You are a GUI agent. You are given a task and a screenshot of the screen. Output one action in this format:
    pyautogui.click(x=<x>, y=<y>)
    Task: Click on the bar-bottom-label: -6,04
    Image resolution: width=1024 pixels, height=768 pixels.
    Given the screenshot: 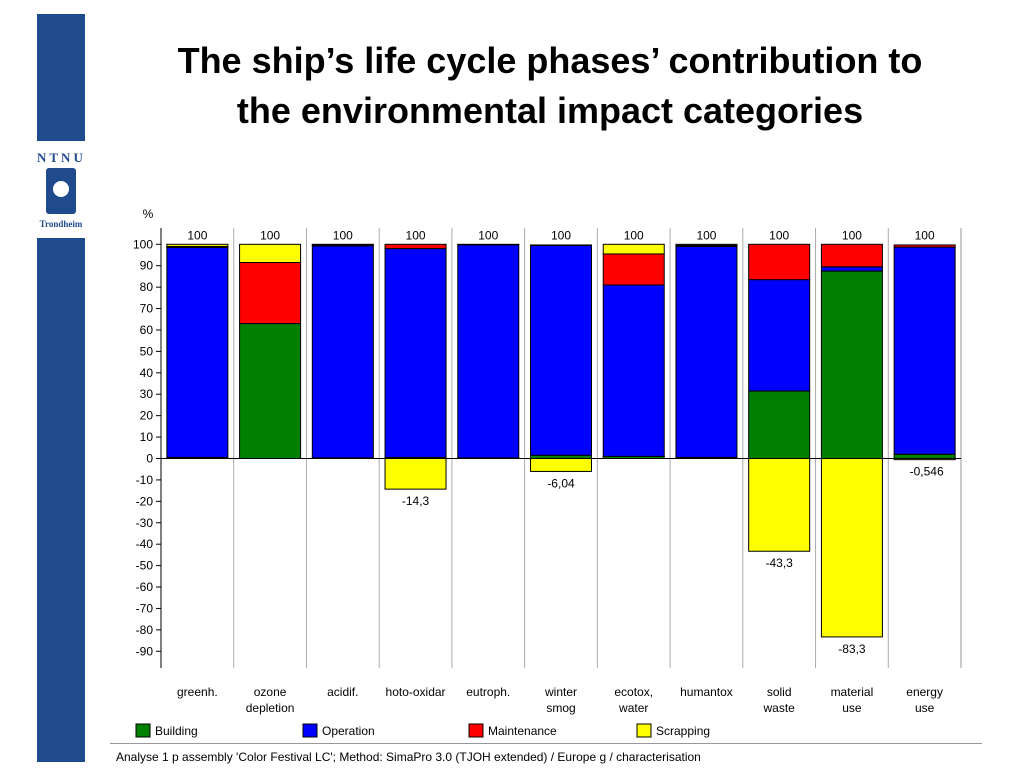 What is the action you would take?
    pyautogui.click(x=561, y=483)
    